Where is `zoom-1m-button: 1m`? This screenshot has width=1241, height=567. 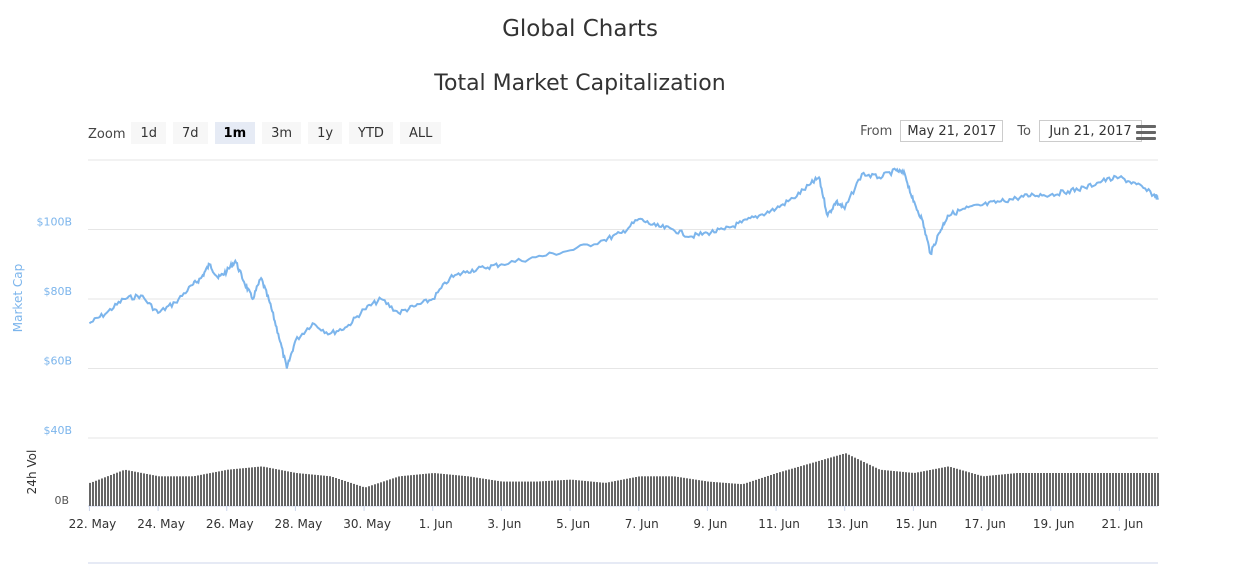
zoom-1m-button: 1m is located at coordinates (235, 133).